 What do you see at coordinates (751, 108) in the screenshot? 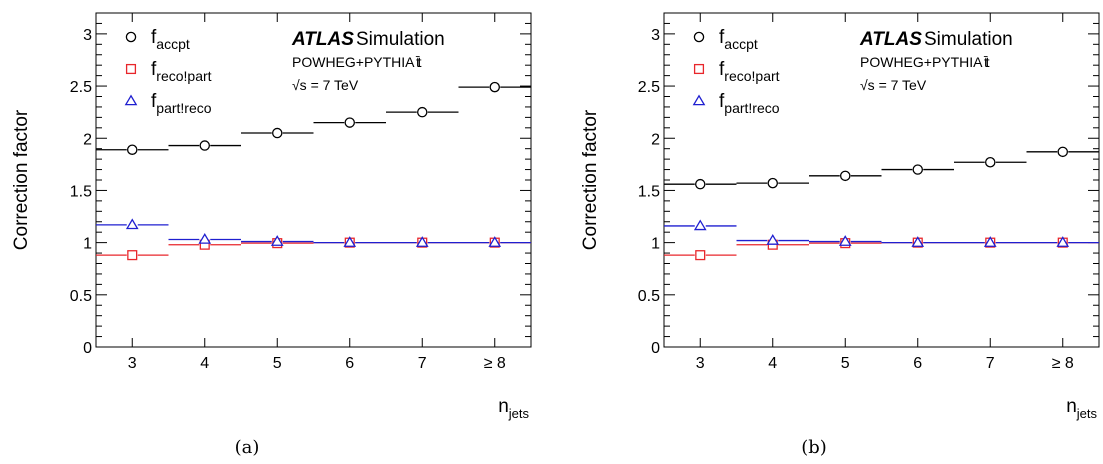
I see `legend-label-sub: part!reco` at bounding box center [751, 108].